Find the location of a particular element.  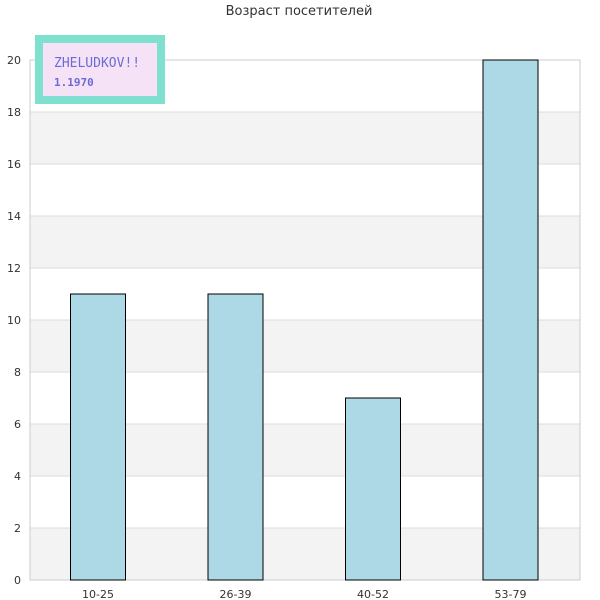

y-tick-label: 20 is located at coordinates (14, 60).